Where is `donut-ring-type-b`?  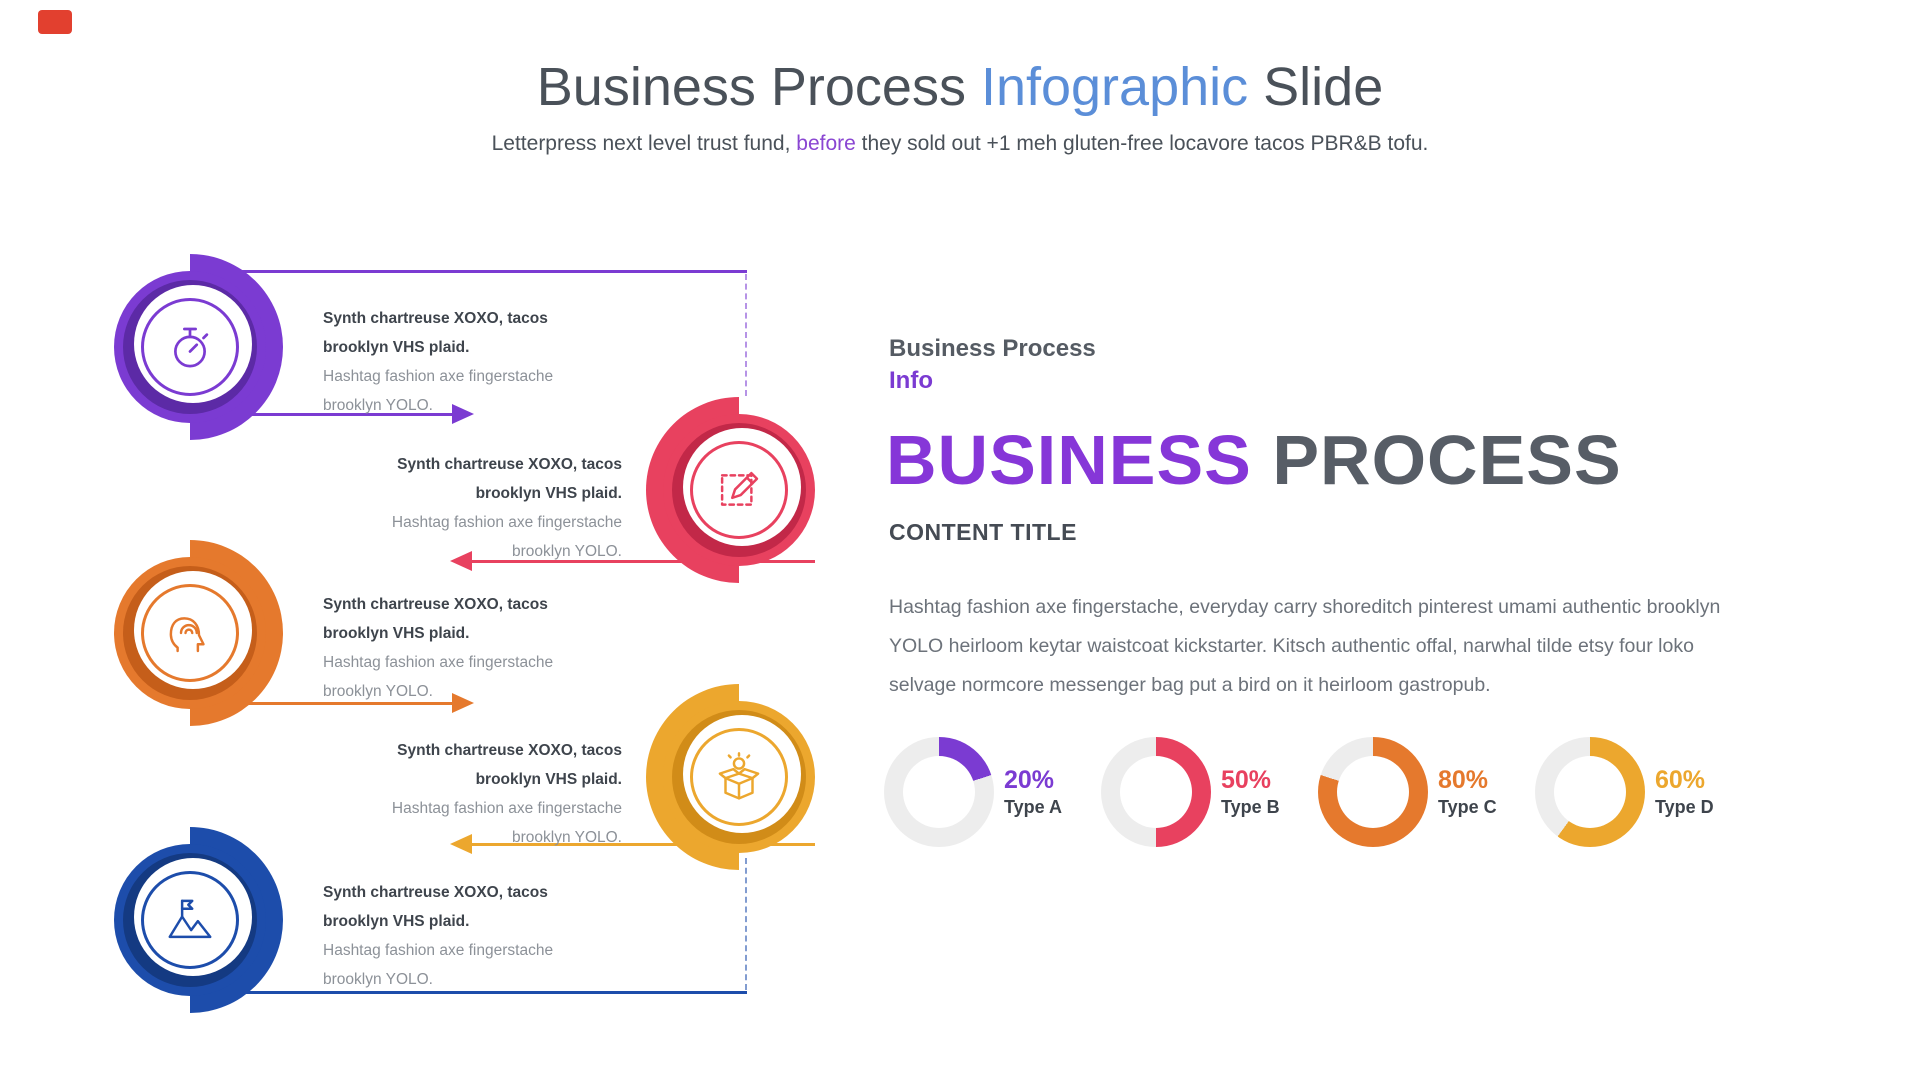
donut-ring-type-b is located at coordinates (1156, 792).